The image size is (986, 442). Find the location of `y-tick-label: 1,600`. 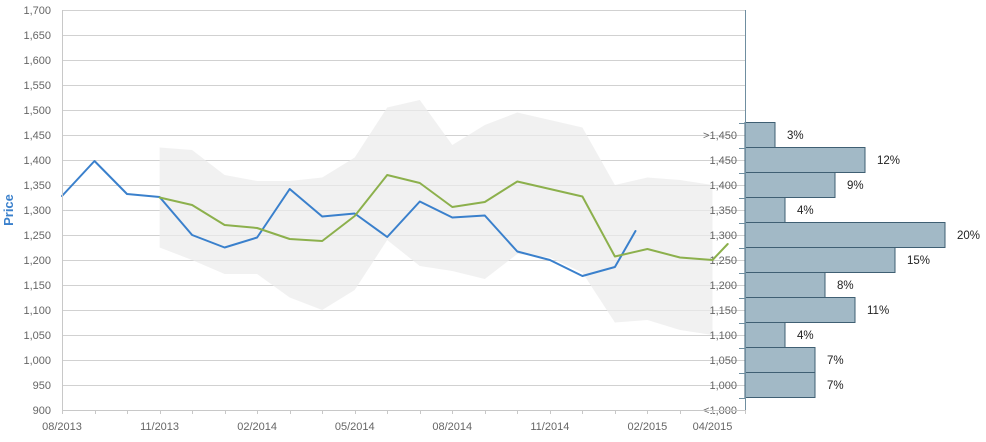

y-tick-label: 1,600 is located at coordinates (37, 61).